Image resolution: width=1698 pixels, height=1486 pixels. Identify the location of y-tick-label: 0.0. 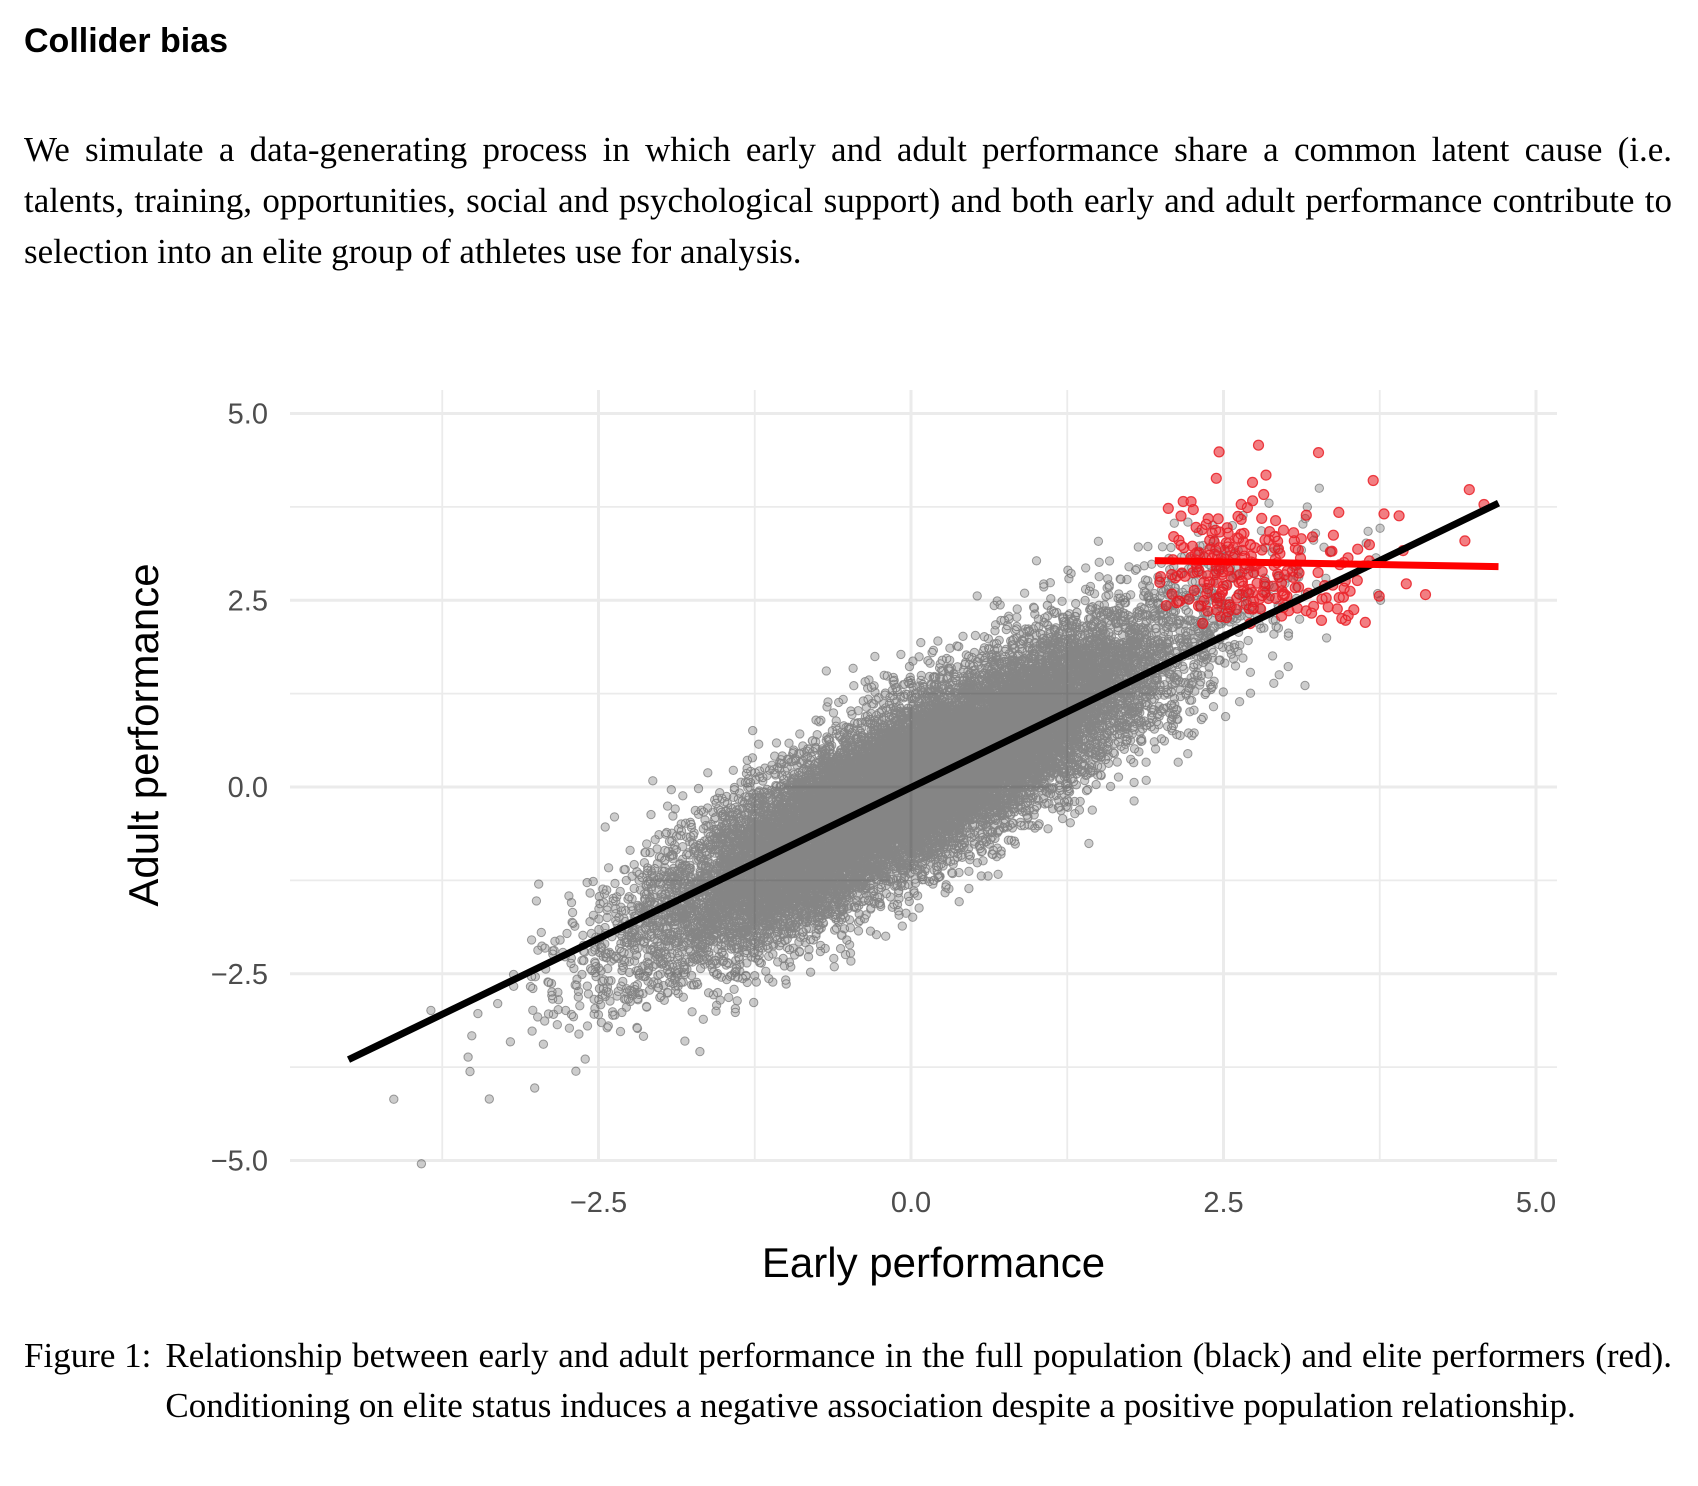
(248, 788).